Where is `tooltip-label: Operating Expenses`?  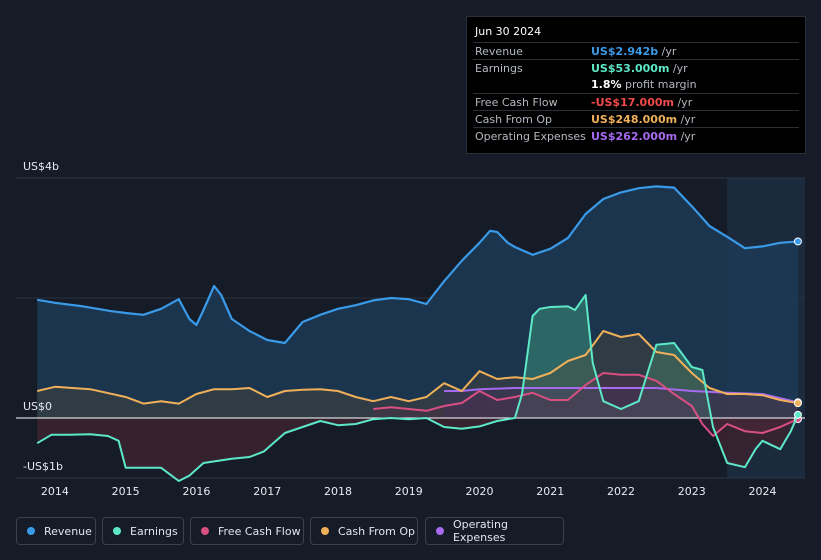
tooltip-label: Operating Expenses is located at coordinates (530, 136).